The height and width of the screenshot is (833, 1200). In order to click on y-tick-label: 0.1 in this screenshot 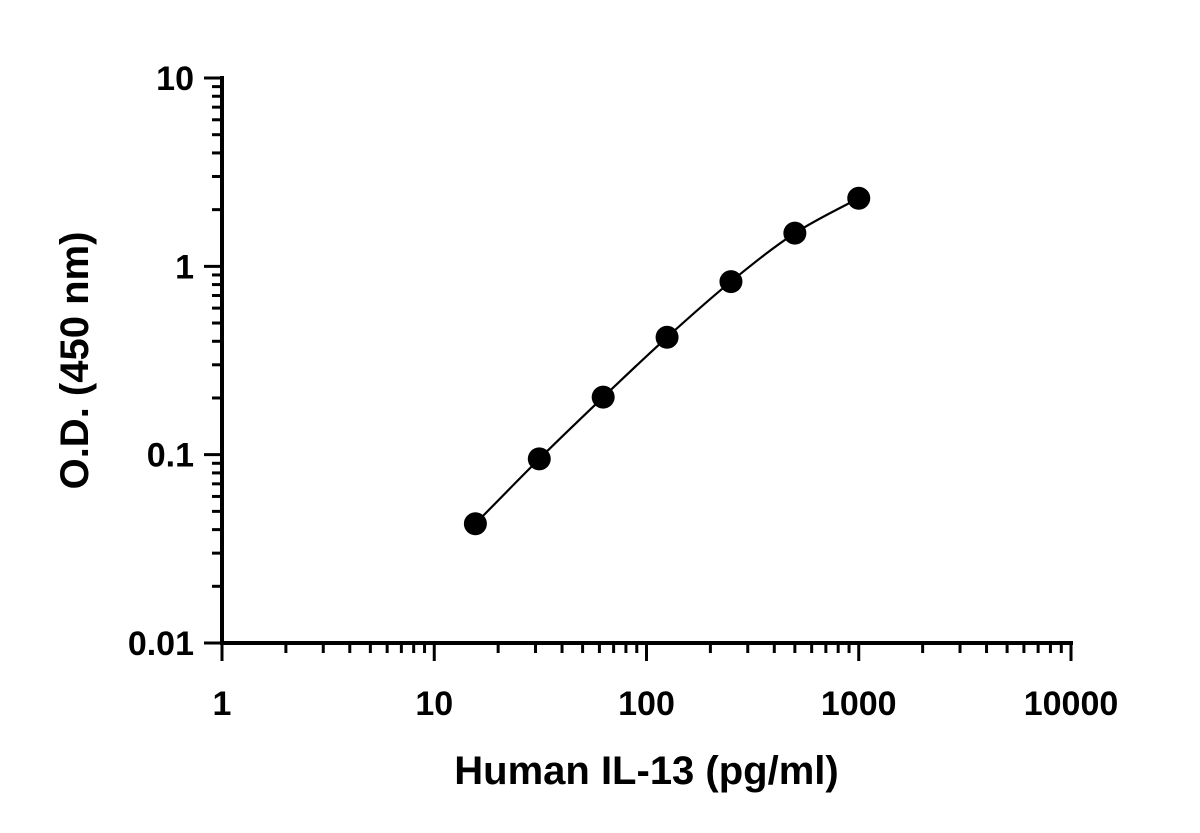, I will do `click(170, 456)`.